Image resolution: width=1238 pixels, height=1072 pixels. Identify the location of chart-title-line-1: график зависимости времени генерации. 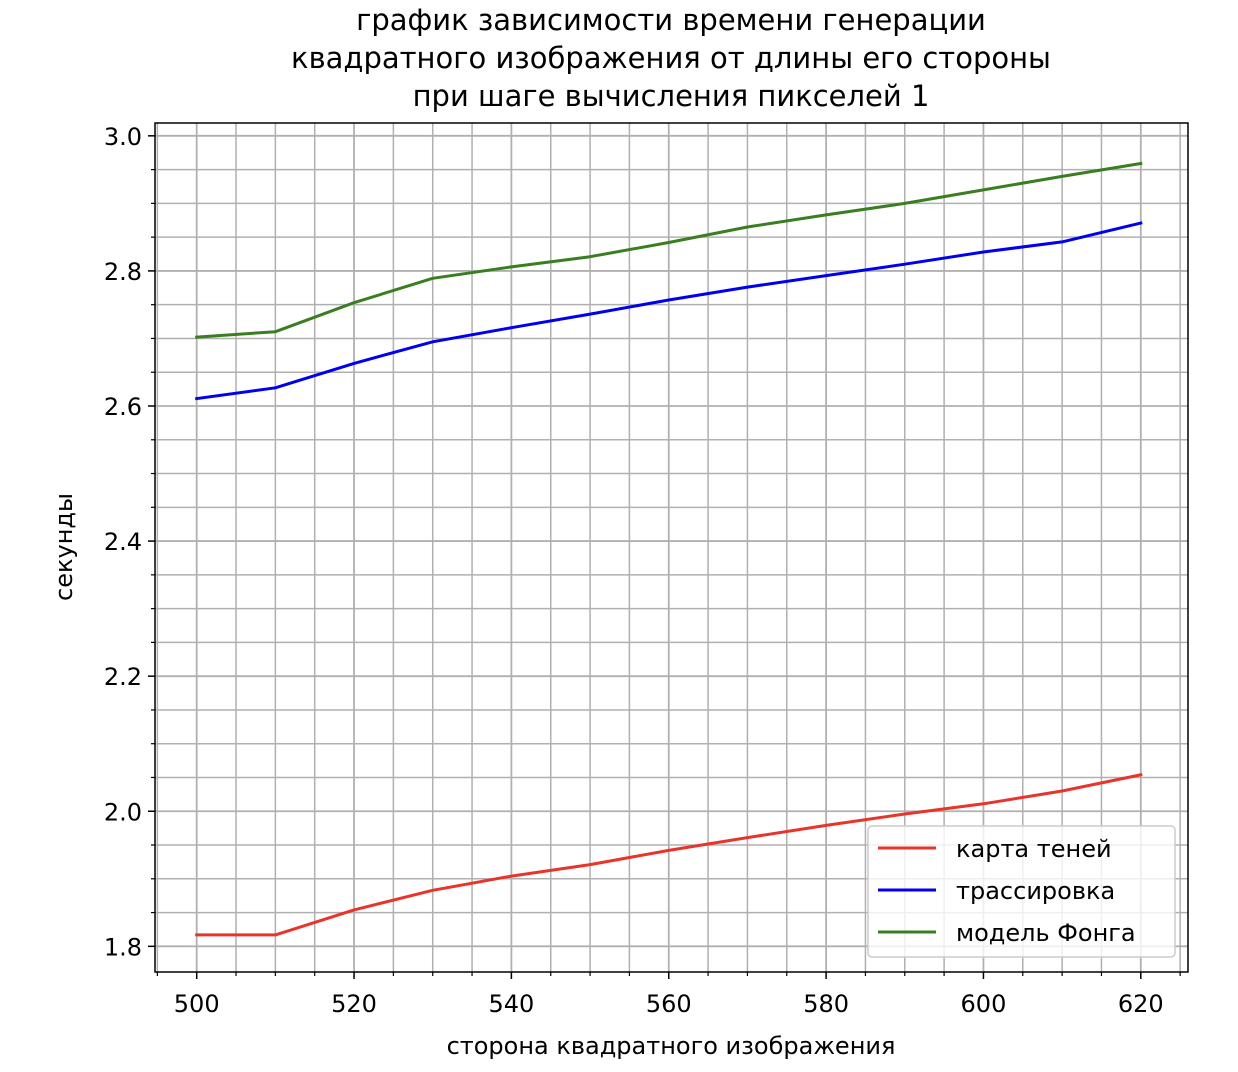
(671, 20).